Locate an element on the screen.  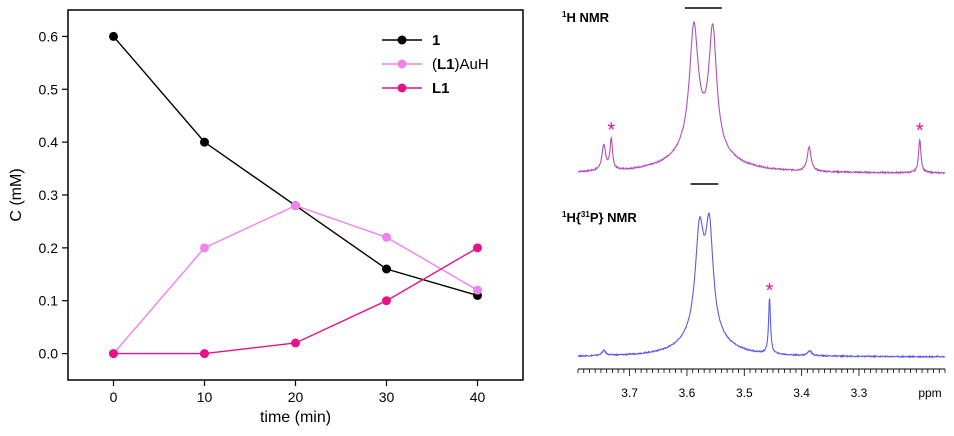
series-line is located at coordinates (295, 301).